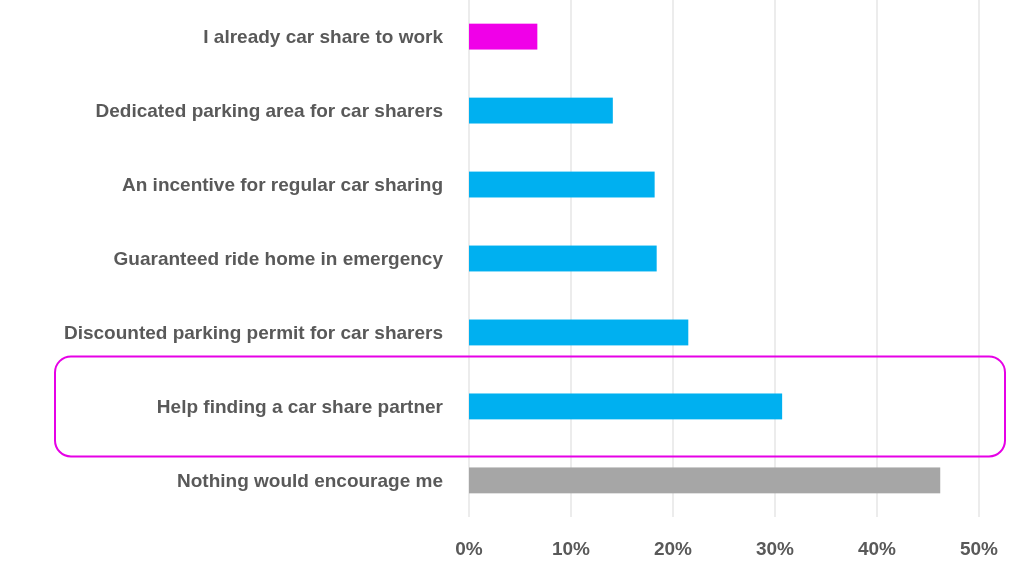  I want to click on y-tick-label: I already car share to work, so click(323, 37).